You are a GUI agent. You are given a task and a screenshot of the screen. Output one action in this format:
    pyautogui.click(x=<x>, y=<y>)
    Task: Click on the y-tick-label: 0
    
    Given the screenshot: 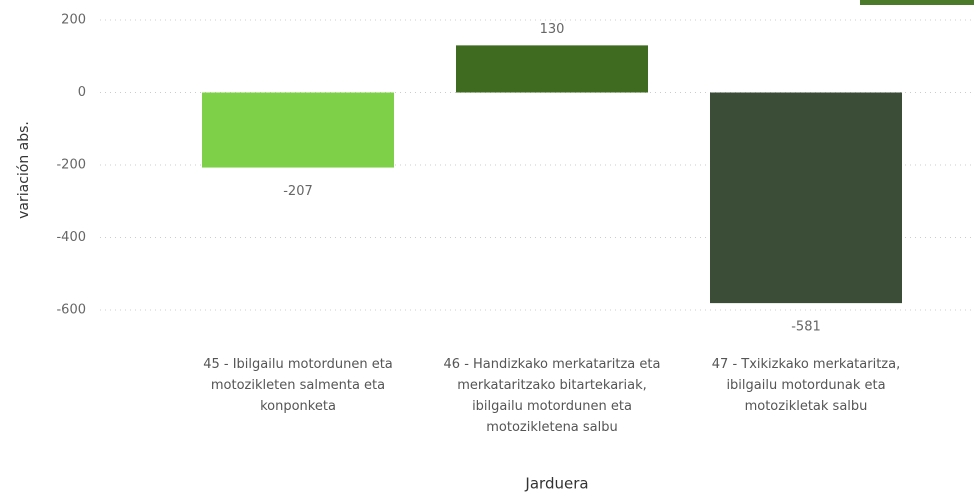 What is the action you would take?
    pyautogui.click(x=82, y=92)
    